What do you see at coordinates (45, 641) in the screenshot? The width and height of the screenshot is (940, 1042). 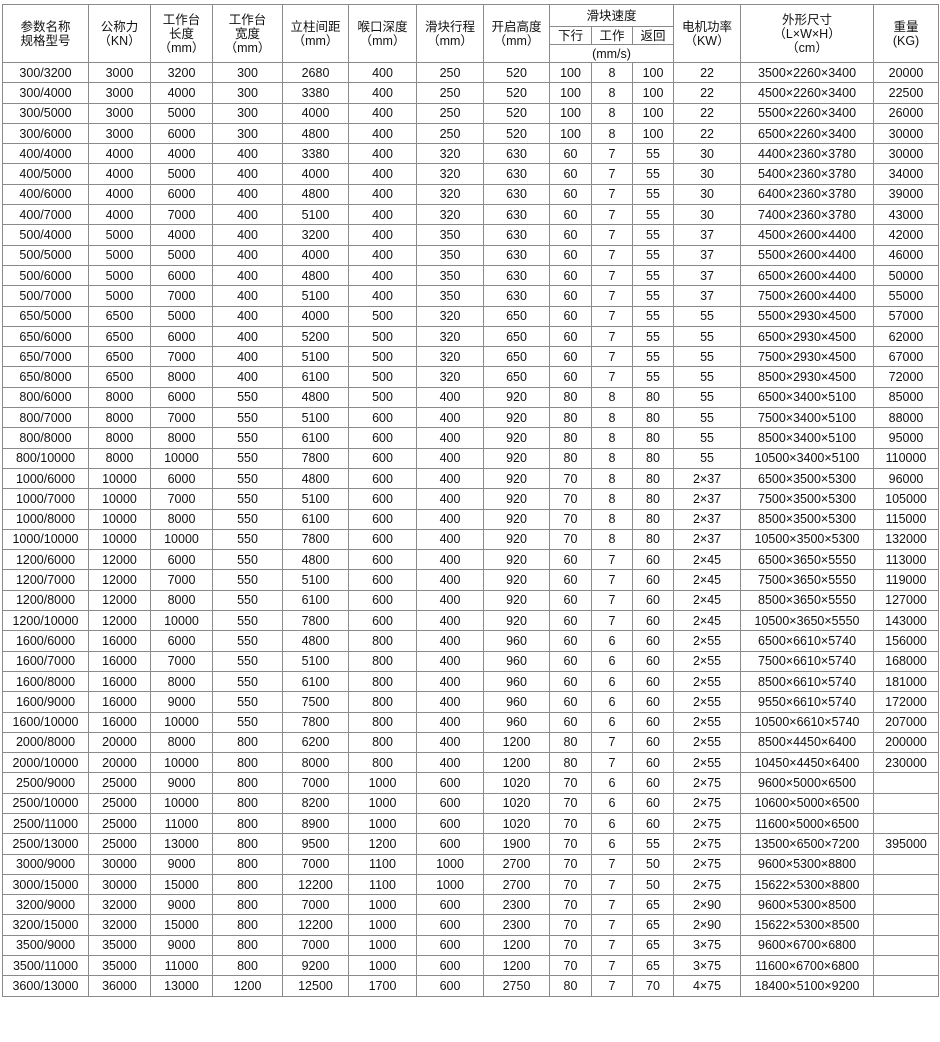 I see `cell-model: 1600/6000` at bounding box center [45, 641].